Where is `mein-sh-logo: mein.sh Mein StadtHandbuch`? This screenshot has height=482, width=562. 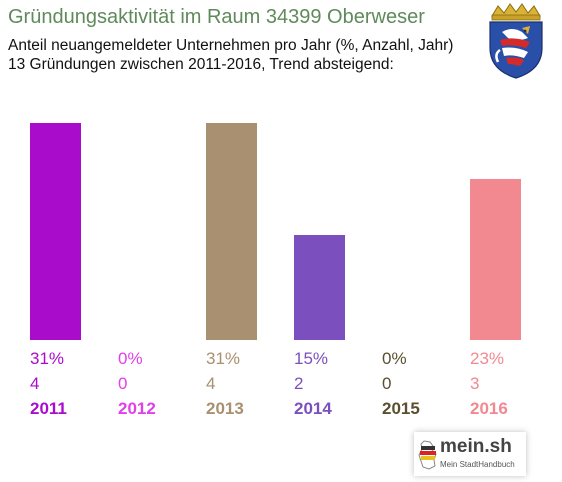
mein-sh-logo: mein.sh Mein StadtHandbuch is located at coordinates (470, 454).